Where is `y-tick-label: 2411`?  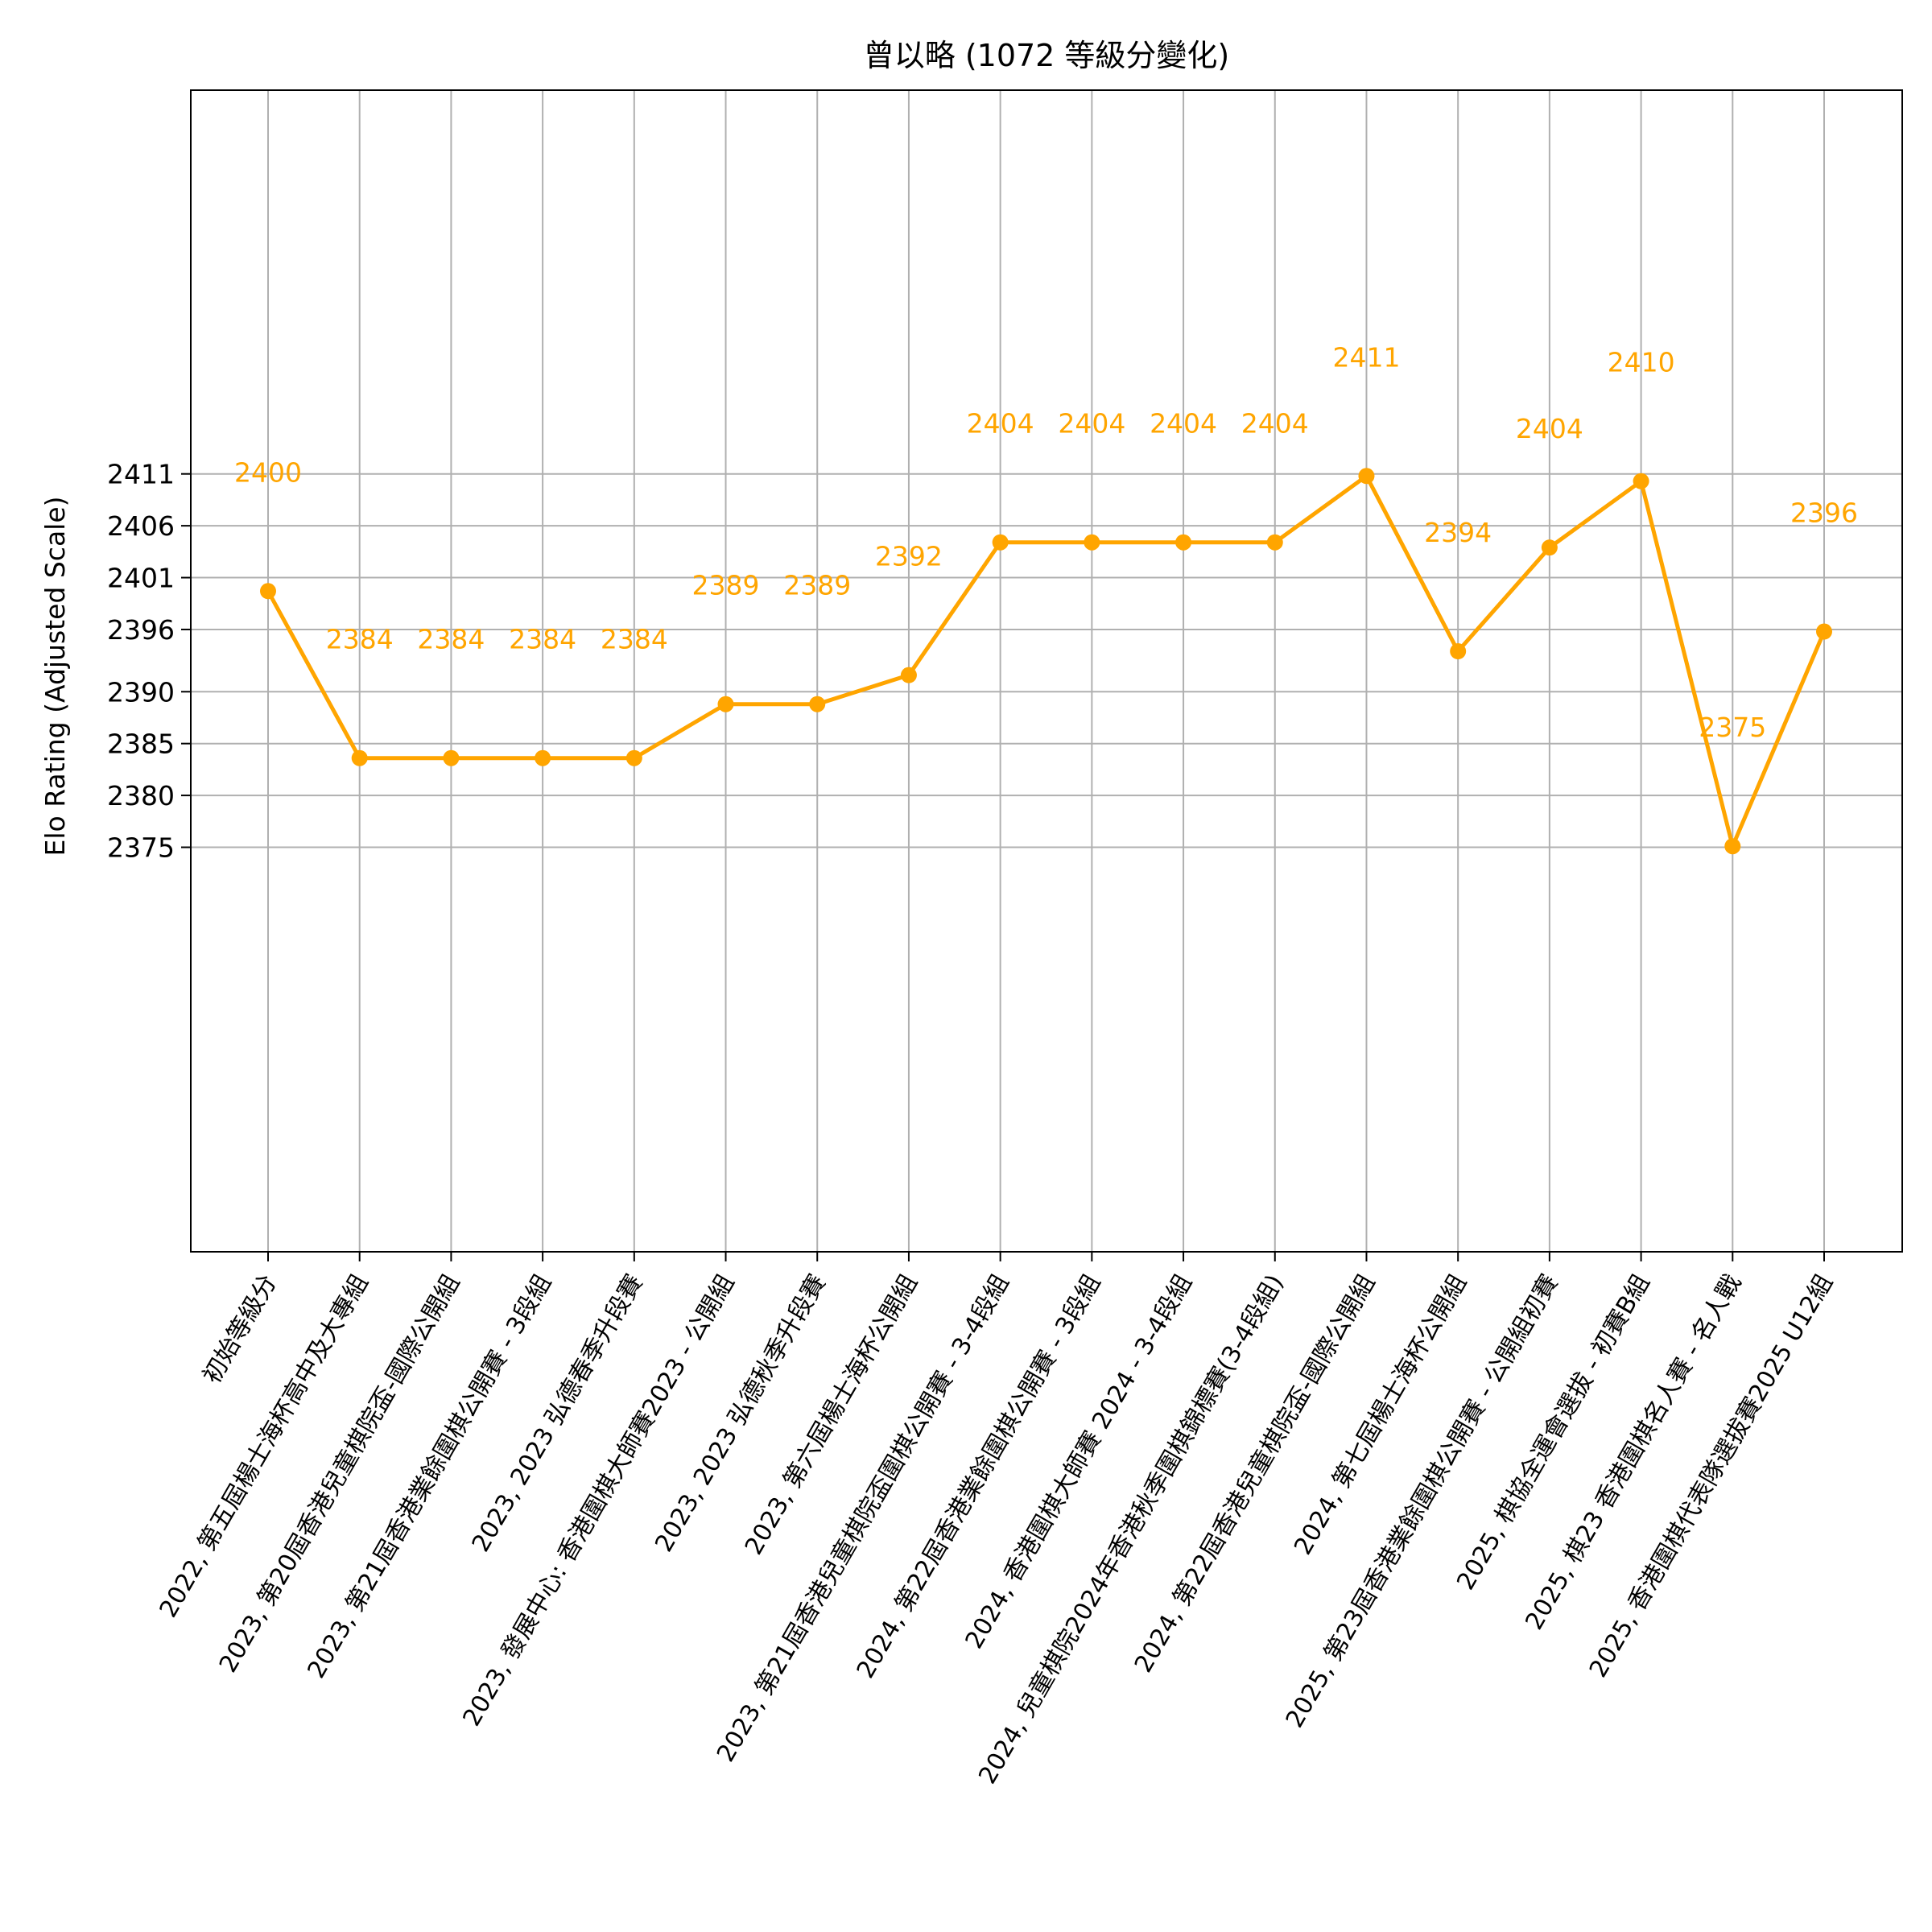
y-tick-label: 2411 is located at coordinates (141, 474).